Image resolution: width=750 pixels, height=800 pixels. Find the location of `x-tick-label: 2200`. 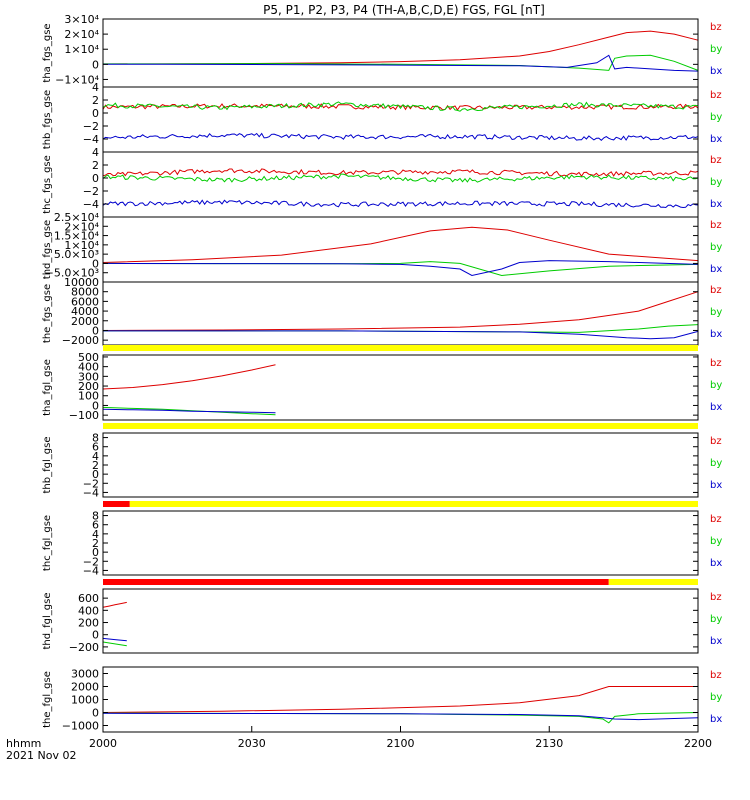

x-tick-label: 2200 is located at coordinates (698, 743).